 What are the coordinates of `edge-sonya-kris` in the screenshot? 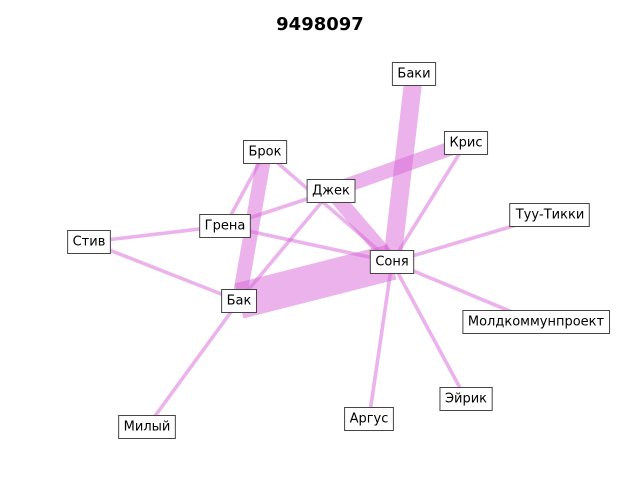 It's located at (429, 202).